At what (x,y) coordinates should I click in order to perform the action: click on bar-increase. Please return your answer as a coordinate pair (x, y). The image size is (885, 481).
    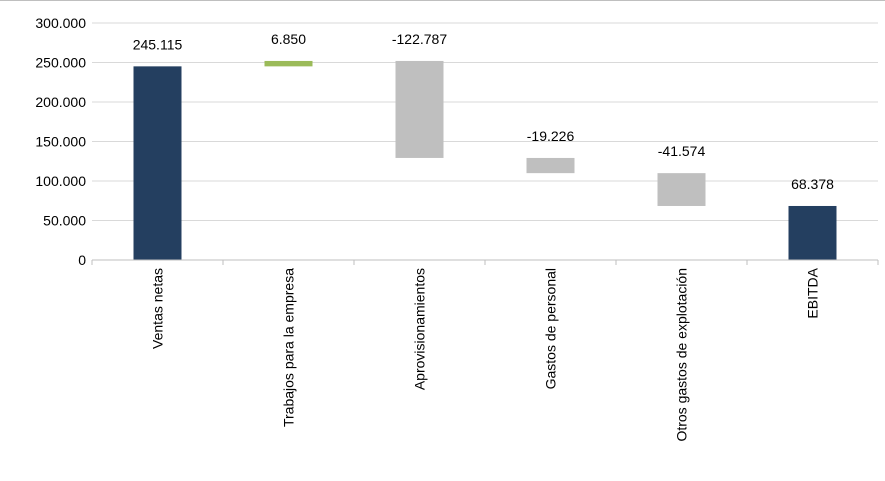
    Looking at the image, I should click on (288, 63).